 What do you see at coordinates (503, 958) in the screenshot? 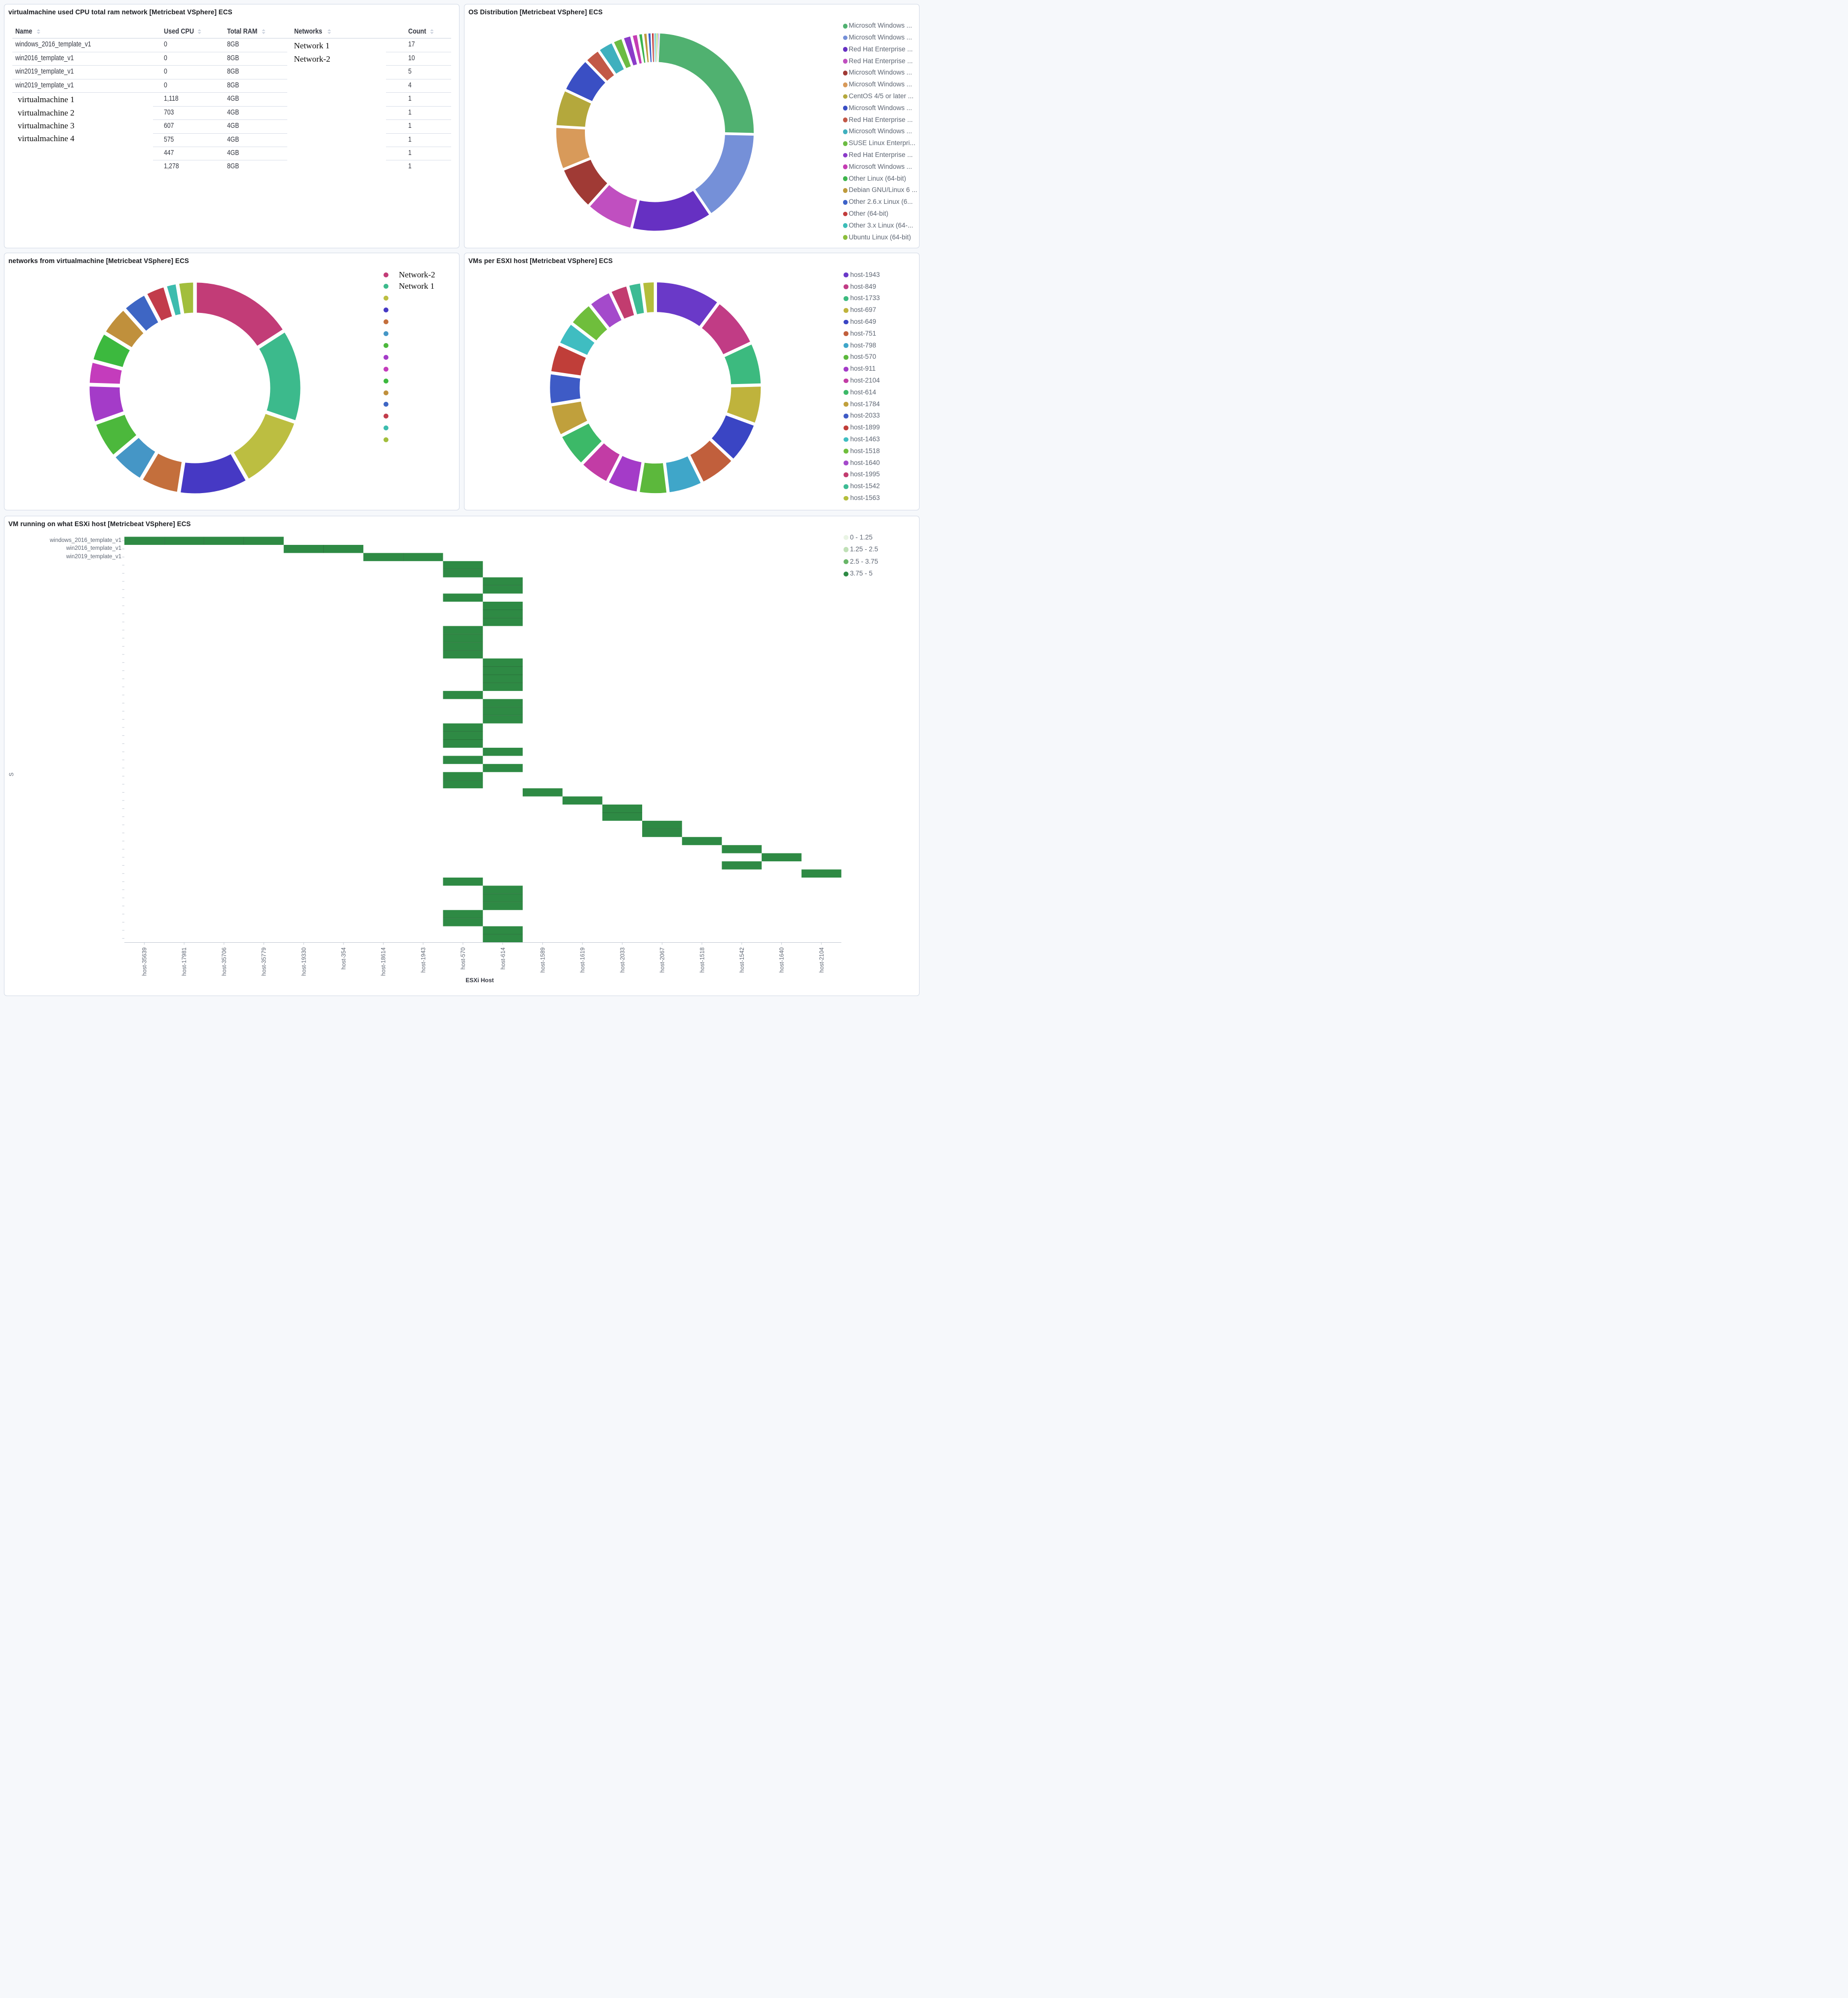
I see `svg-text: host-614` at bounding box center [503, 958].